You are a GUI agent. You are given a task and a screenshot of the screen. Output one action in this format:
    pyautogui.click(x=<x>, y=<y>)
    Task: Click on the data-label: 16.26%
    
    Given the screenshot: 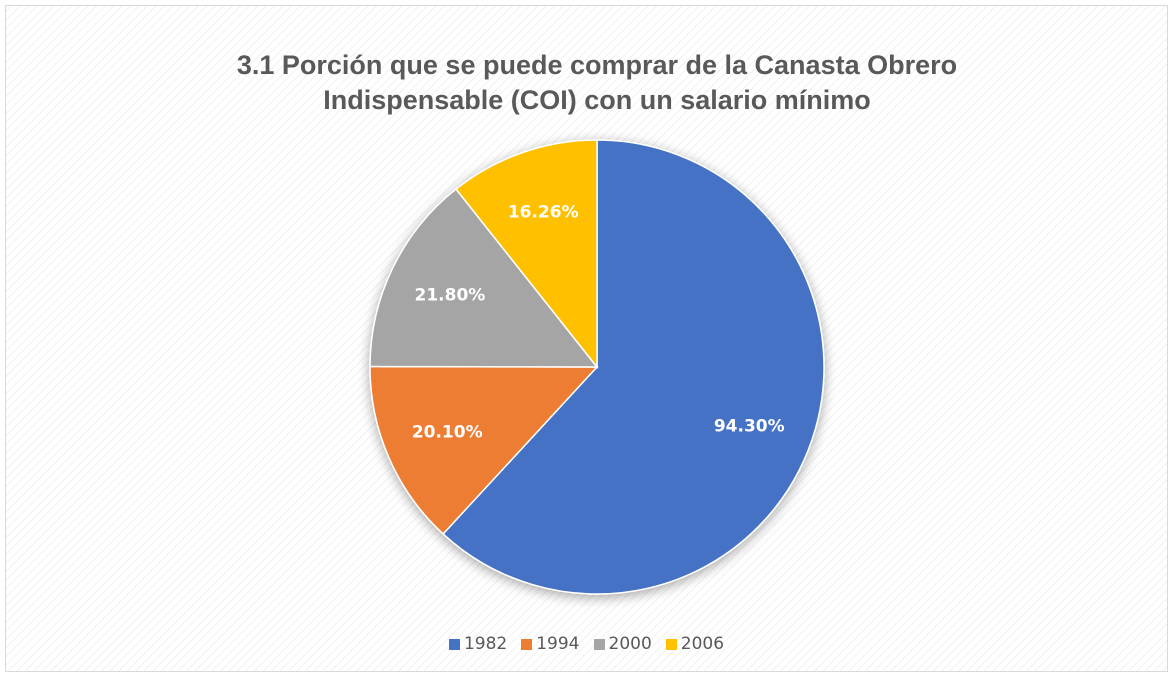 What is the action you would take?
    pyautogui.click(x=543, y=213)
    